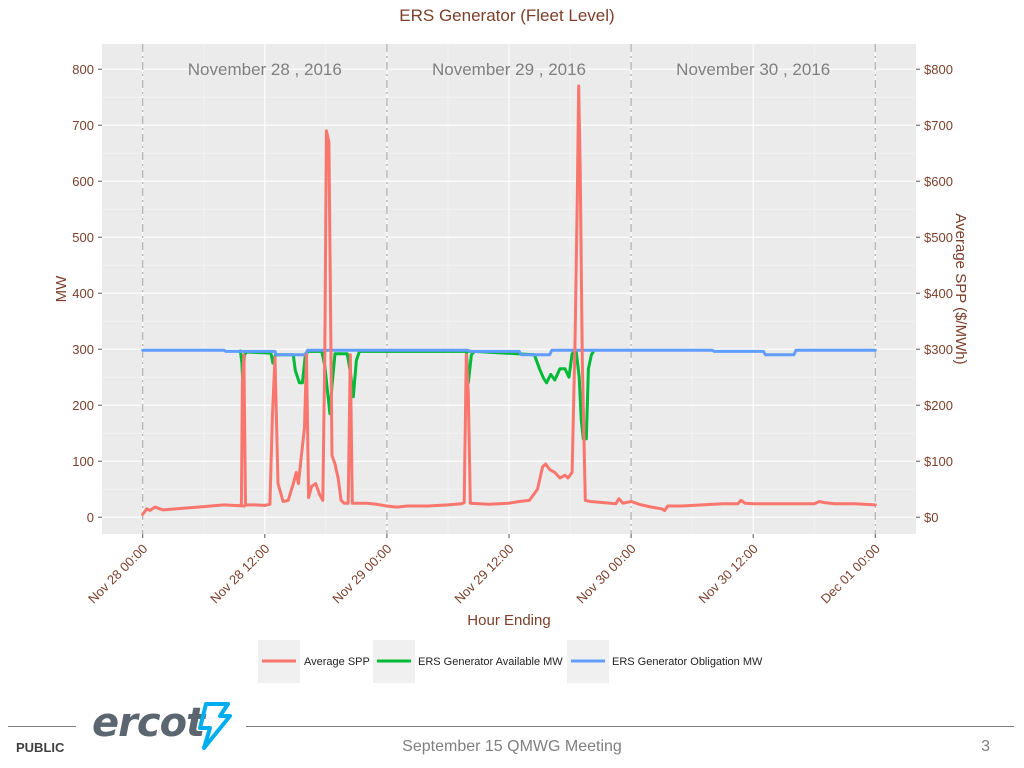  Describe the element at coordinates (61, 288) in the screenshot. I see `y-axis-left-label: MW` at that location.